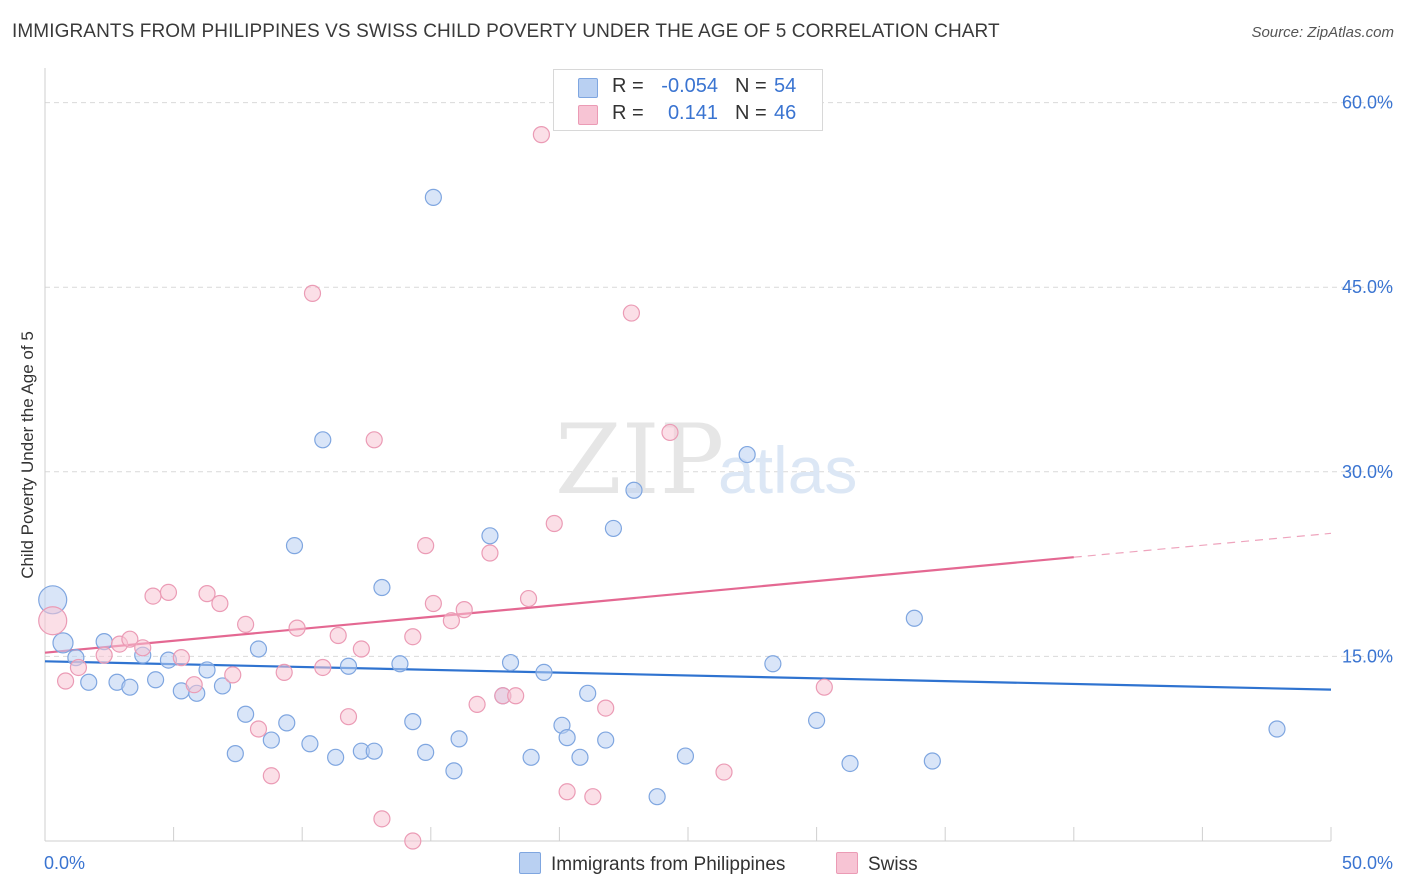 This screenshot has width=1406, height=892. What do you see at coordinates (1367, 472) in the screenshot?
I see `y-tick-label: 30.0%` at bounding box center [1367, 472].